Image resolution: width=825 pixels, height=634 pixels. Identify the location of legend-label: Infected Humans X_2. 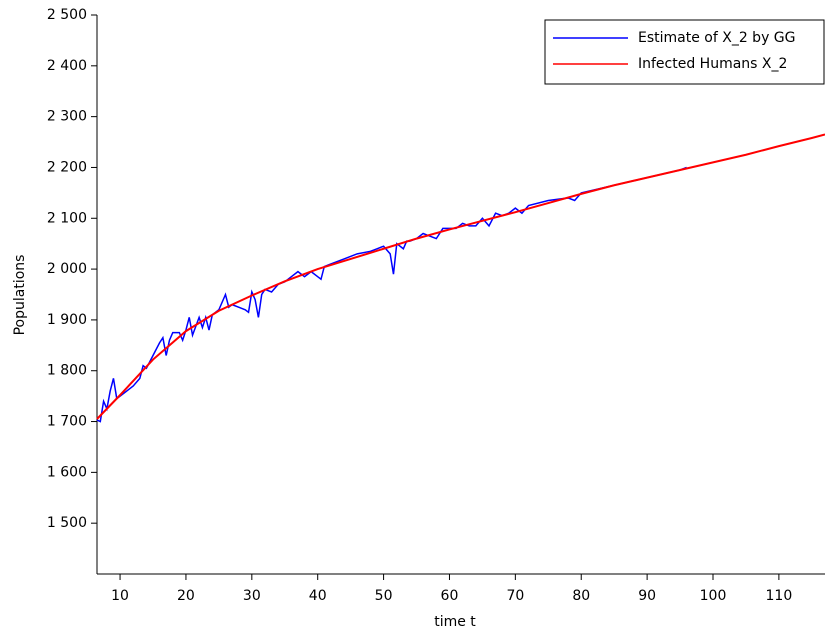
(712, 64).